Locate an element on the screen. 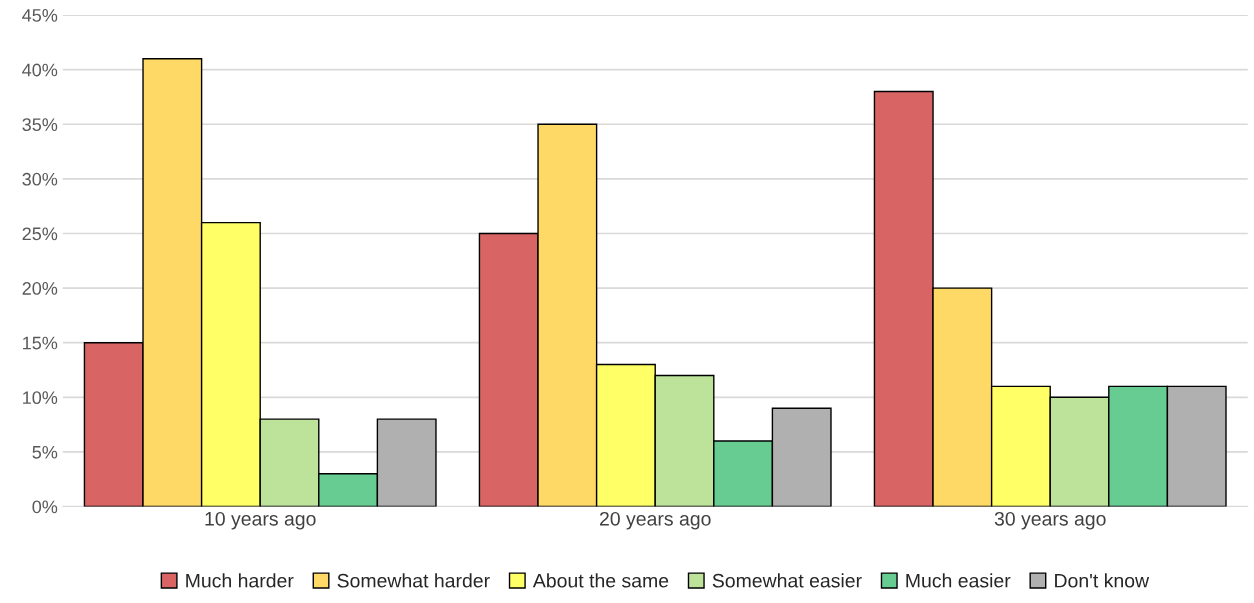 The width and height of the screenshot is (1254, 603). y-tick-label: 15% is located at coordinates (40, 343).